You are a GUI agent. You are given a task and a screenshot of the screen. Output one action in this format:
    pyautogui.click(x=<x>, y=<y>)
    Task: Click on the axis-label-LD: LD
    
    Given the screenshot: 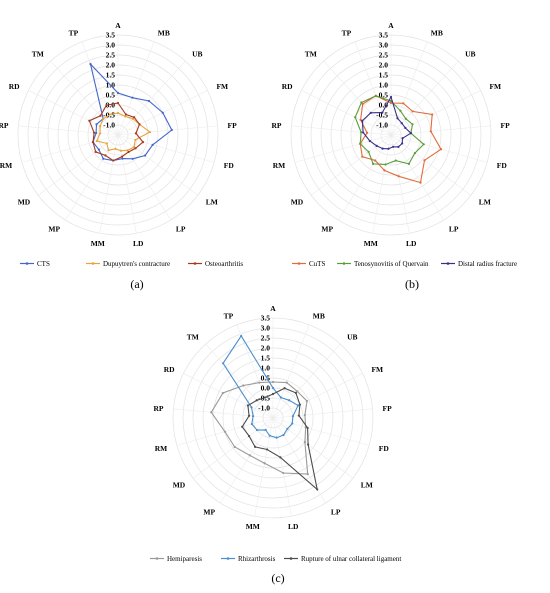 What is the action you would take?
    pyautogui.click(x=411, y=243)
    